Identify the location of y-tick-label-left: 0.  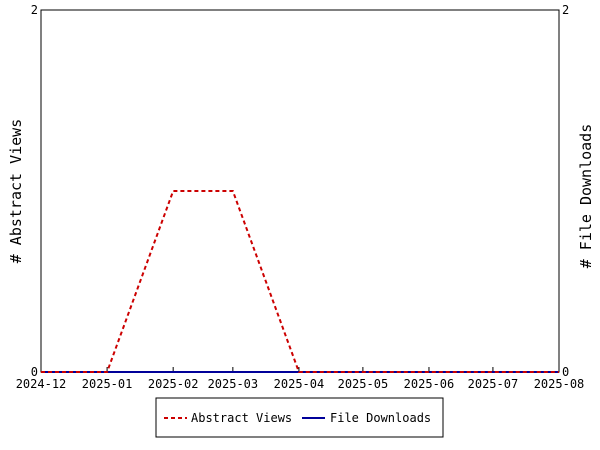
(34, 372).